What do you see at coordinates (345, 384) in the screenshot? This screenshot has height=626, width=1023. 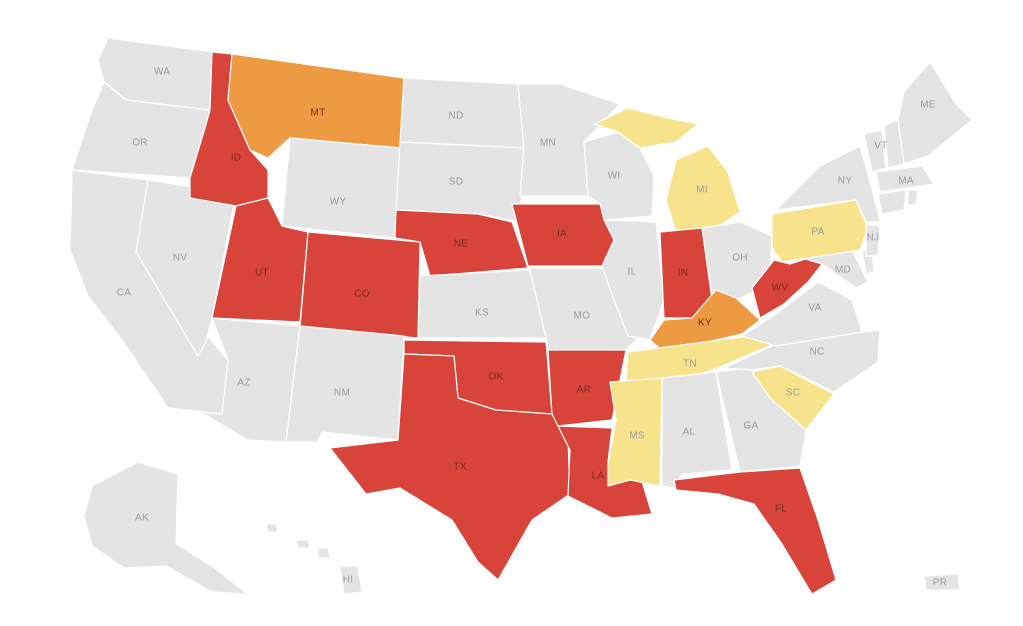 I see `state-NM` at bounding box center [345, 384].